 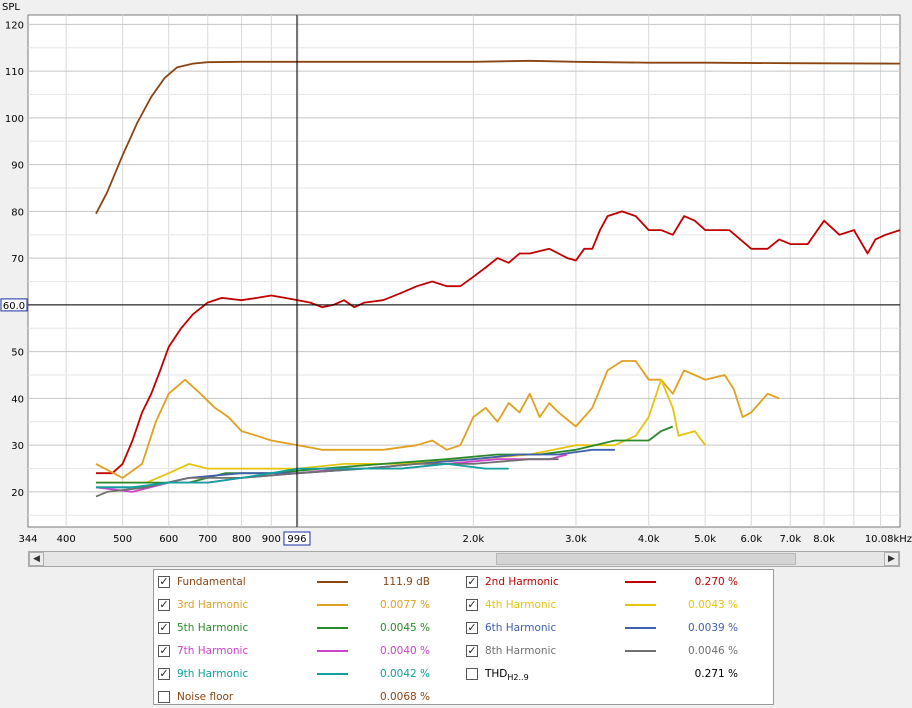 I want to click on legend-value: 0.0046 %, so click(x=712, y=651).